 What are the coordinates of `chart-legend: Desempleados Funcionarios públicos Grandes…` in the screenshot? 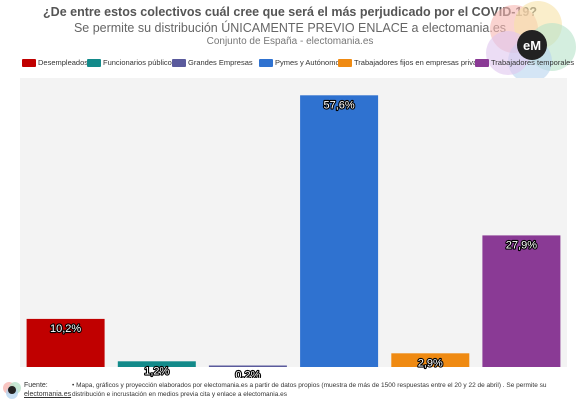 It's located at (298, 64).